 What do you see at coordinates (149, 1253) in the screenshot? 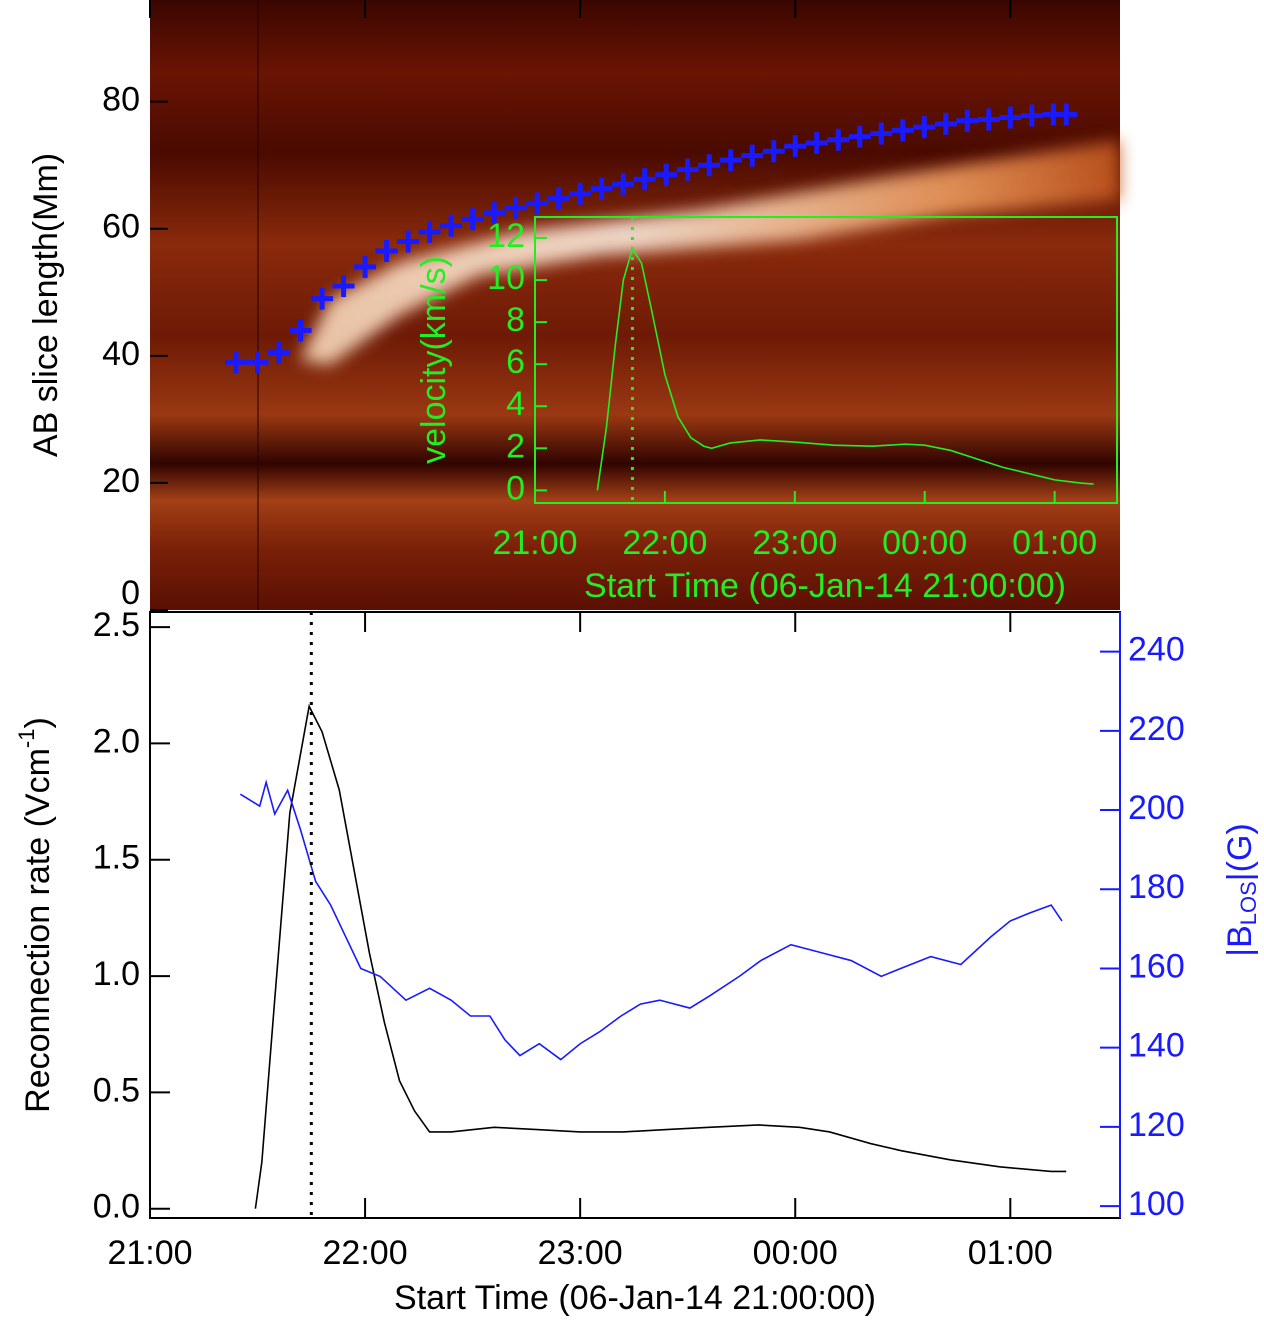
I see `x-tick-label: 21:00` at bounding box center [149, 1253].